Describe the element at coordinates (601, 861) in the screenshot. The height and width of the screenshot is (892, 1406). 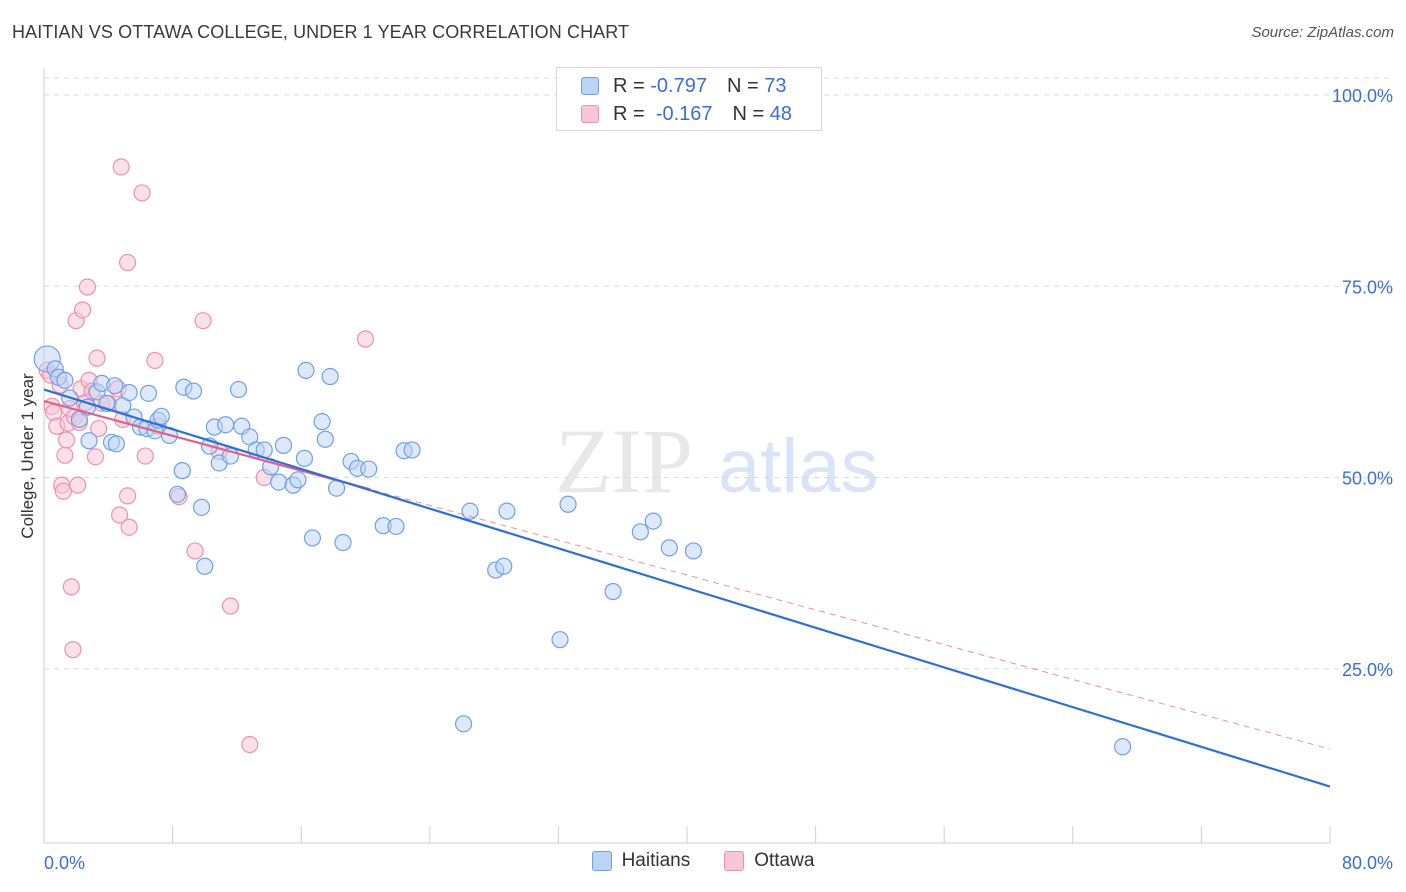
I see `haitians-legend-swatch` at that location.